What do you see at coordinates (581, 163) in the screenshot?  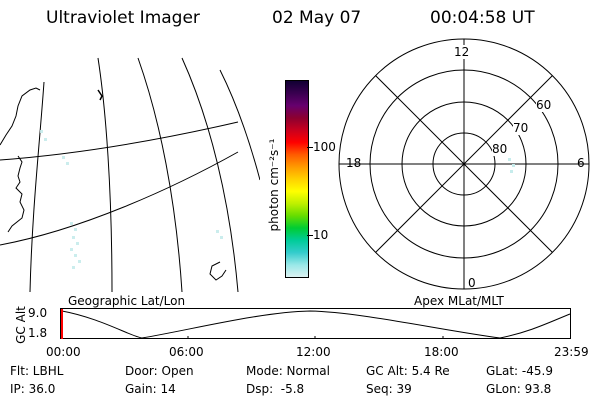 I see `mlt-label-6: 6` at bounding box center [581, 163].